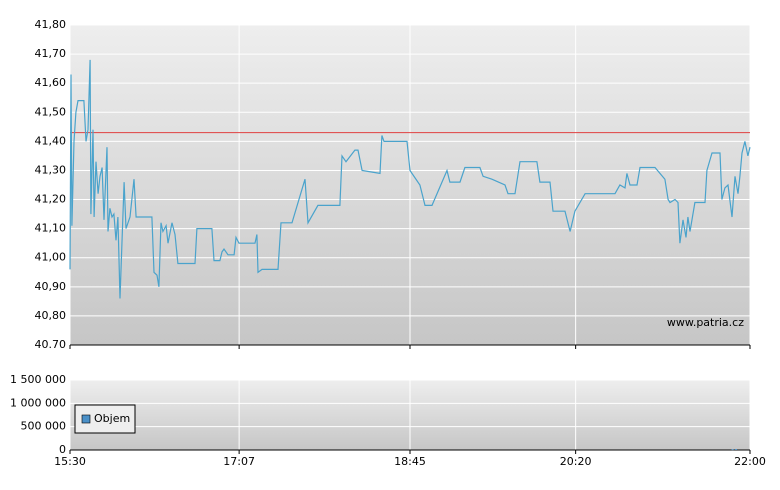 This screenshot has height=490, width=780. I want to click on x-tick-label: 15:30, so click(70, 461).